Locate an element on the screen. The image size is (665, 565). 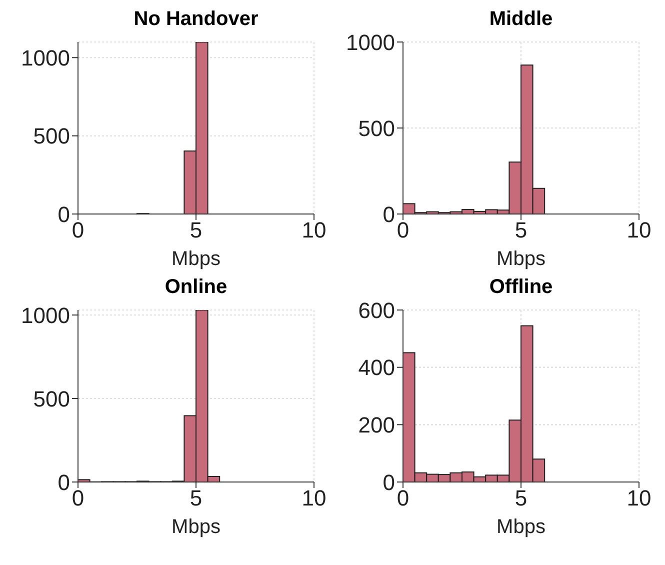
y-tick-label: 600 is located at coordinates (376, 310).